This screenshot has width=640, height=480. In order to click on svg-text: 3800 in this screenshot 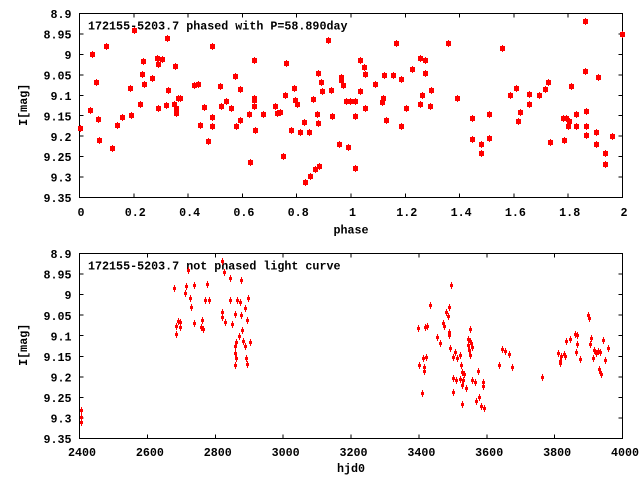, I will do `click(557, 453)`.